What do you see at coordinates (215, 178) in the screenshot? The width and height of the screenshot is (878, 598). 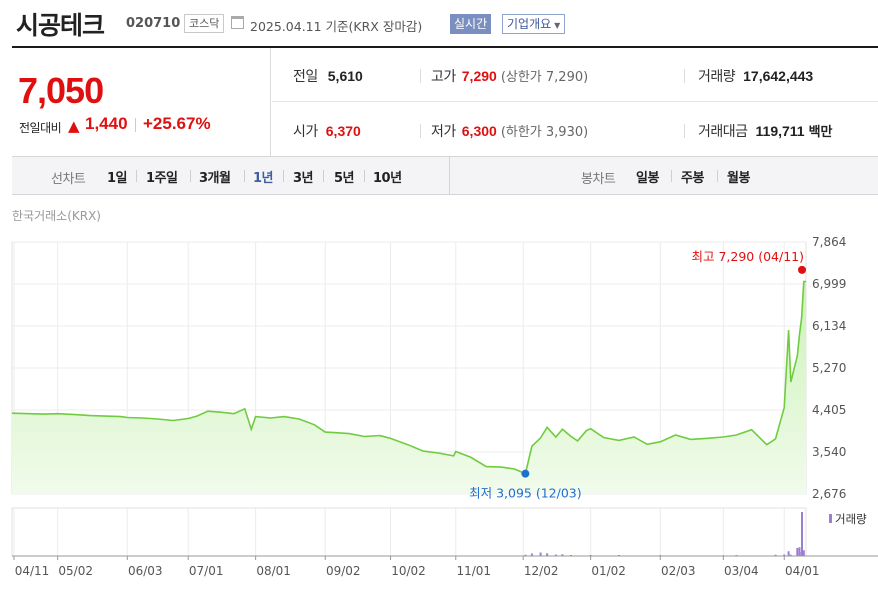 I see `period-3m: 3개월` at bounding box center [215, 178].